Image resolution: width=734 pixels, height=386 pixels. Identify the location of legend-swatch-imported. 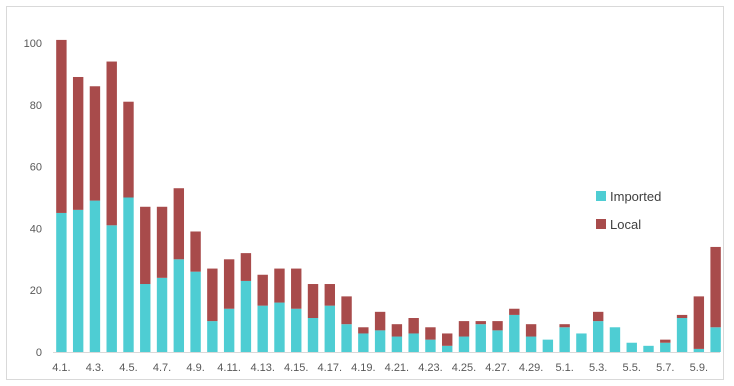
(601, 196).